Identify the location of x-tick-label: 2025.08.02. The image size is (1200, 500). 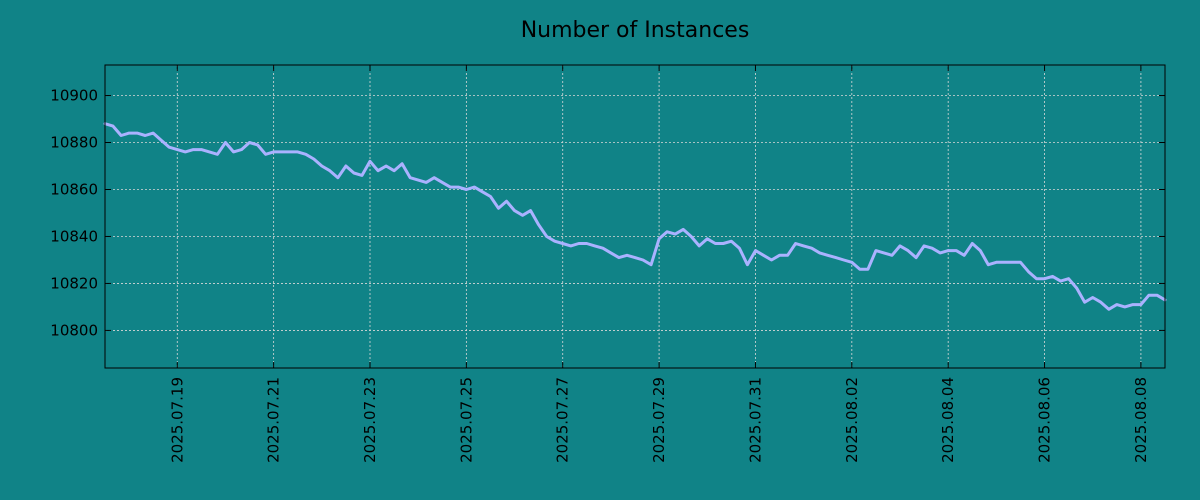
(852, 420).